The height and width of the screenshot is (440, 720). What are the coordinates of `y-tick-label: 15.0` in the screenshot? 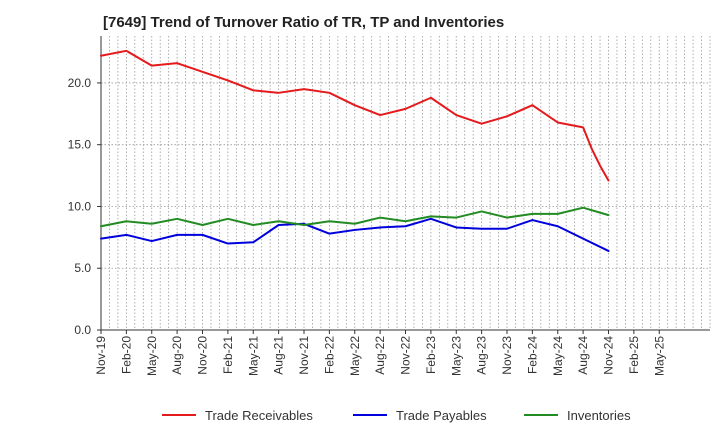 It's located at (80, 145).